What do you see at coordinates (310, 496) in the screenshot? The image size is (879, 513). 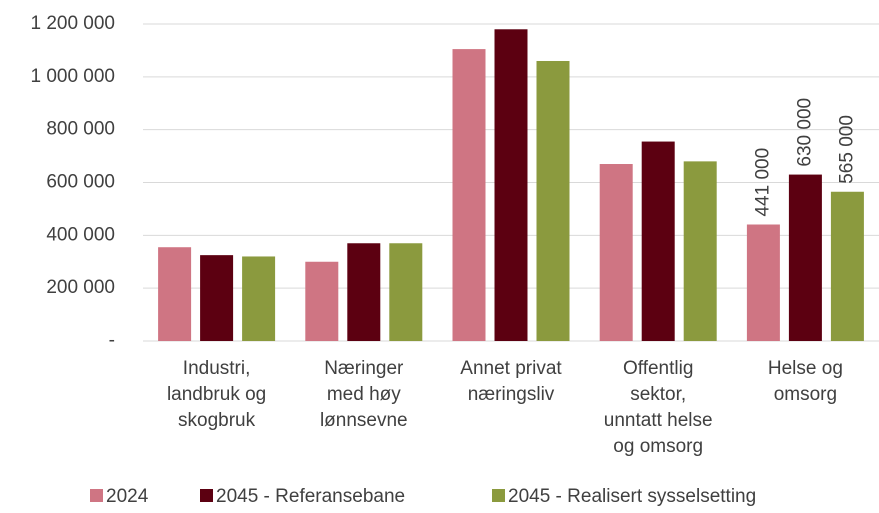 I see `legend-label: 2045 - Referansebane` at bounding box center [310, 496].